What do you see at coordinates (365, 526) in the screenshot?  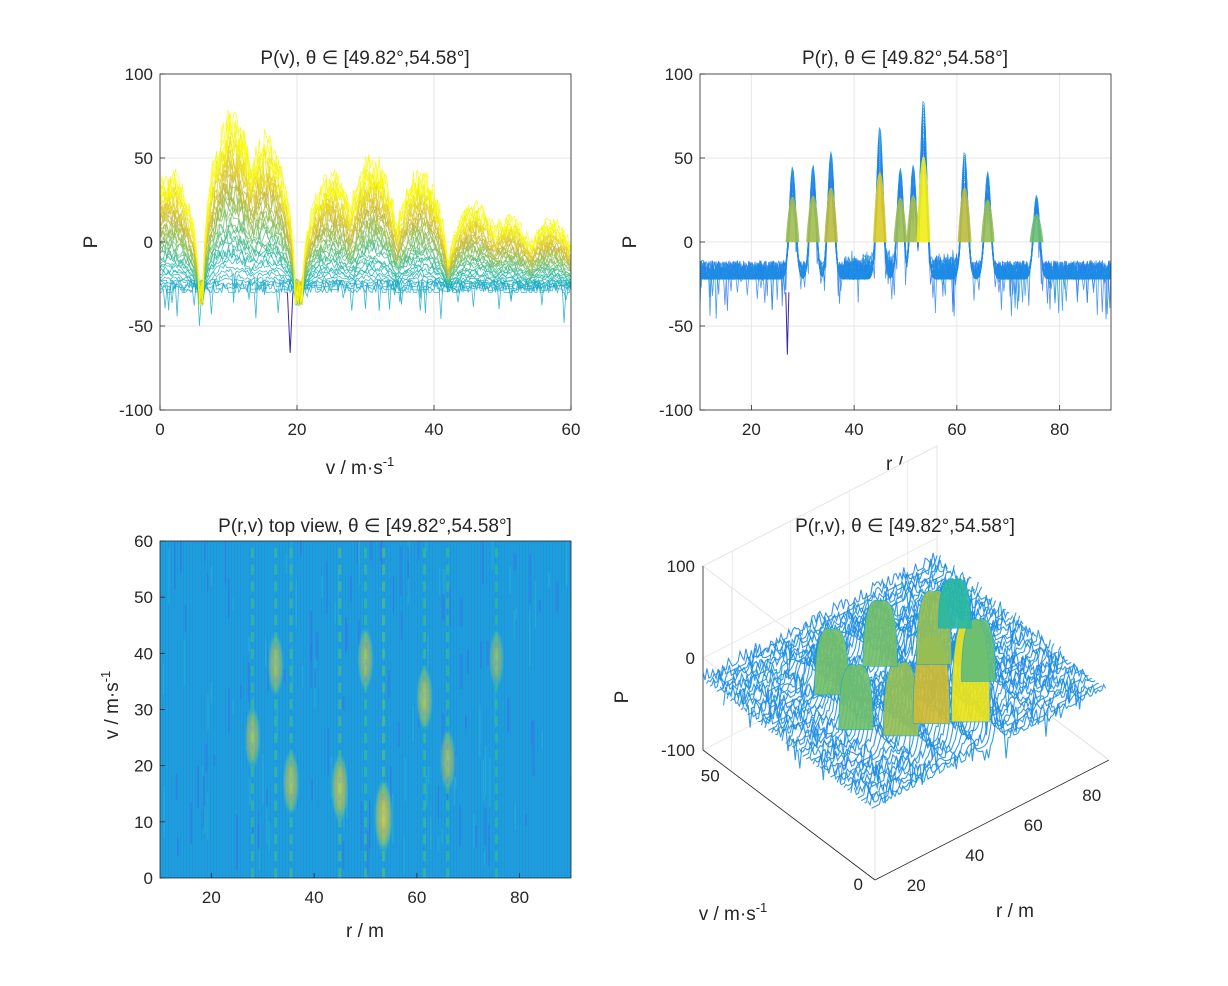 I see `top-title: P(r,v) top view, θ ∈ [49.82°,54.58°]` at bounding box center [365, 526].